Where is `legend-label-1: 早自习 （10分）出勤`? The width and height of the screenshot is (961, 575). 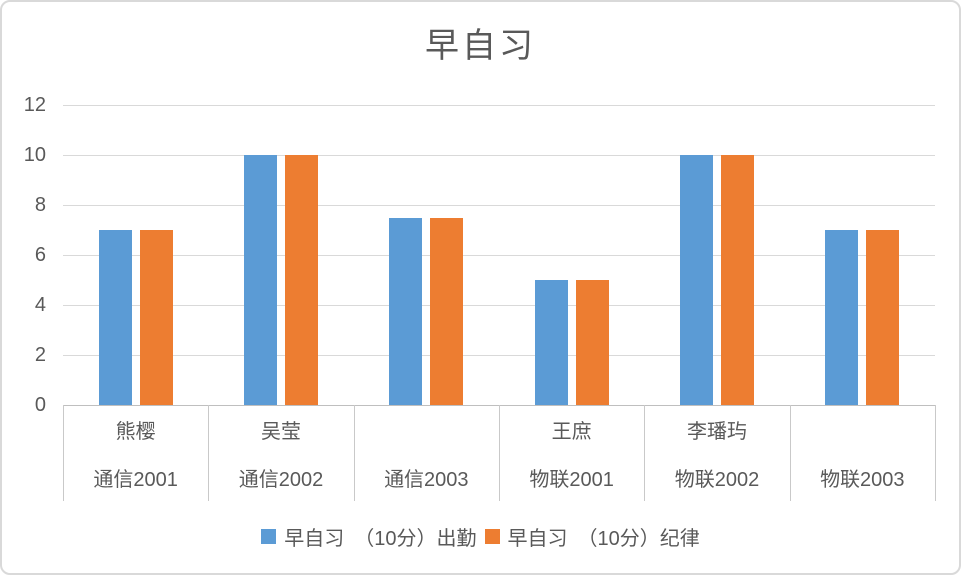
legend-label-1: 早自习 （10分）出勤 is located at coordinates (380, 539).